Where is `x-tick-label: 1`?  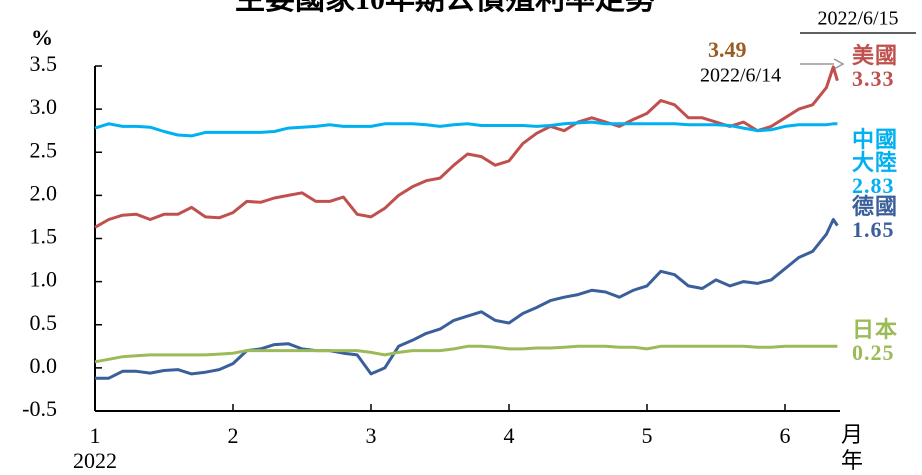 x-tick-label: 1 is located at coordinates (95, 435).